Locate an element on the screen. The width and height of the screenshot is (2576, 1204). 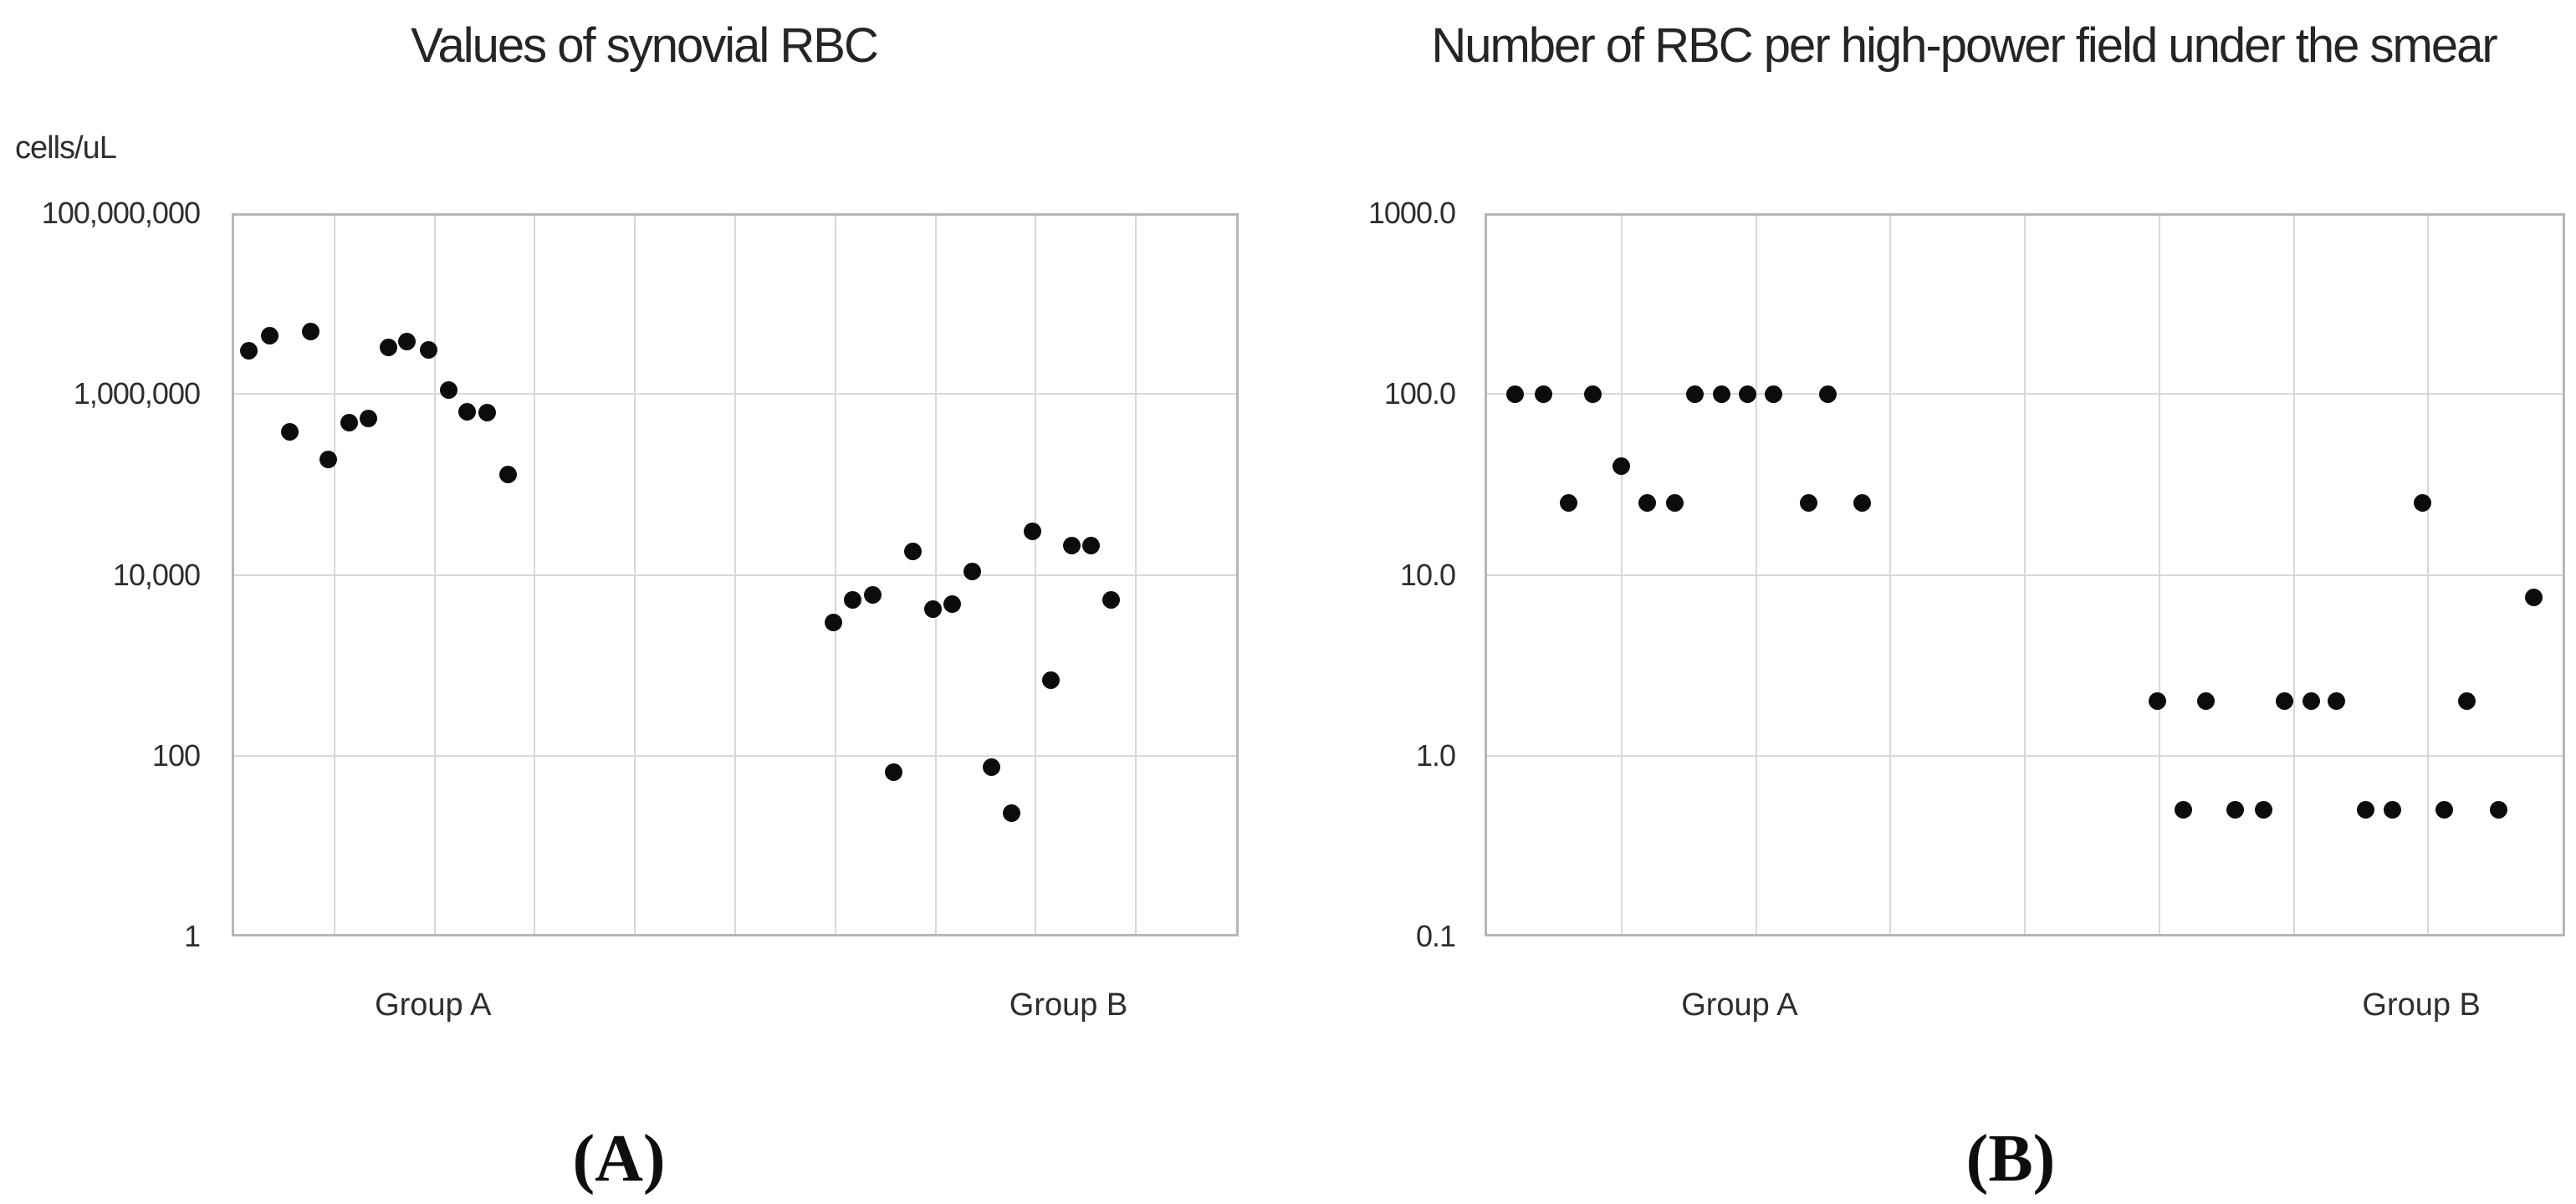
y-tick-label: 1,000,000 is located at coordinates (137, 394).